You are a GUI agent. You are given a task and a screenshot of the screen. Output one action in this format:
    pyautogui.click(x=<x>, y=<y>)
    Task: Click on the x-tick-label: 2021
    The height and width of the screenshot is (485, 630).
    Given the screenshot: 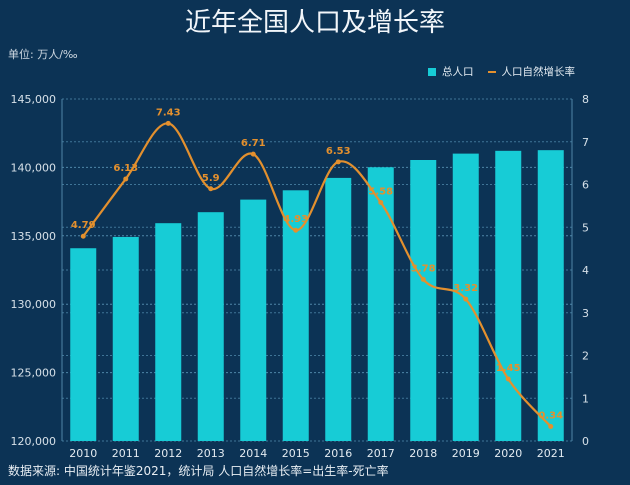 What is the action you would take?
    pyautogui.click(x=551, y=453)
    